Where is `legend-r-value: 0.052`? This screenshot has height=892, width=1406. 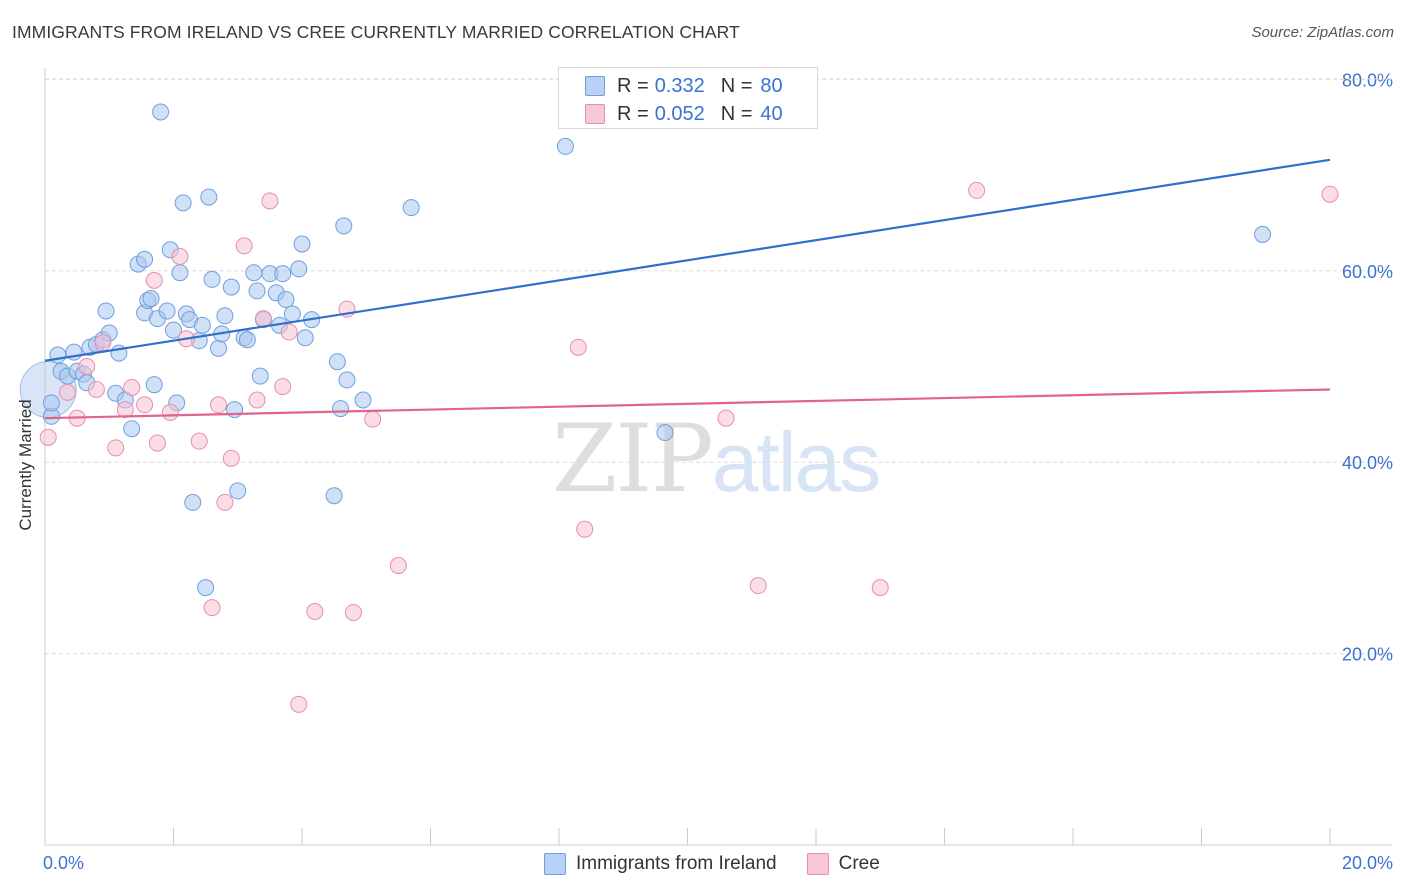
legend-r-value: 0.052 is located at coordinates (679, 113).